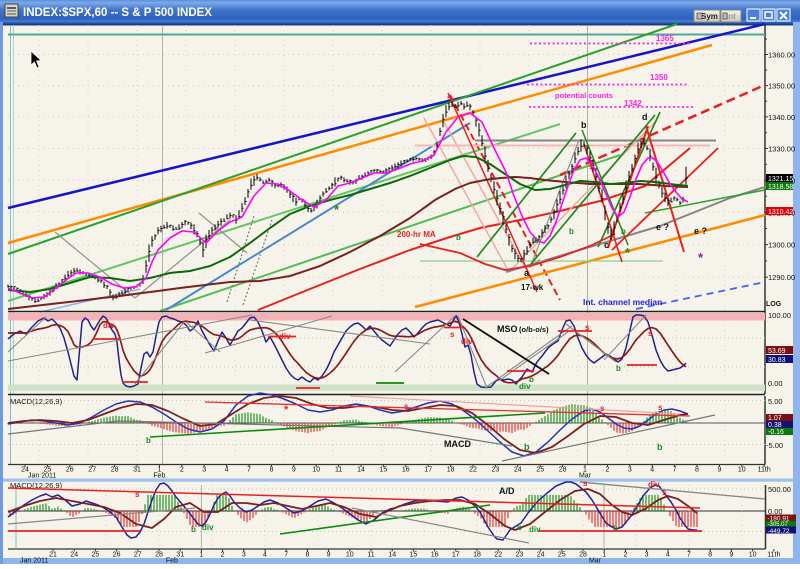 This screenshot has width=800, height=569. Describe the element at coordinates (779, 489) in the screenshot. I see `svg-text: 500.00` at that location.